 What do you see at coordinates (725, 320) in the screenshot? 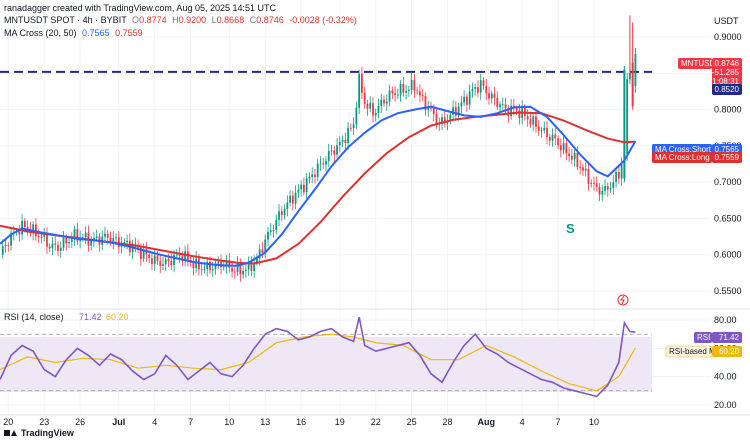
I see `rsi-tick-label: 80.00` at bounding box center [725, 320].